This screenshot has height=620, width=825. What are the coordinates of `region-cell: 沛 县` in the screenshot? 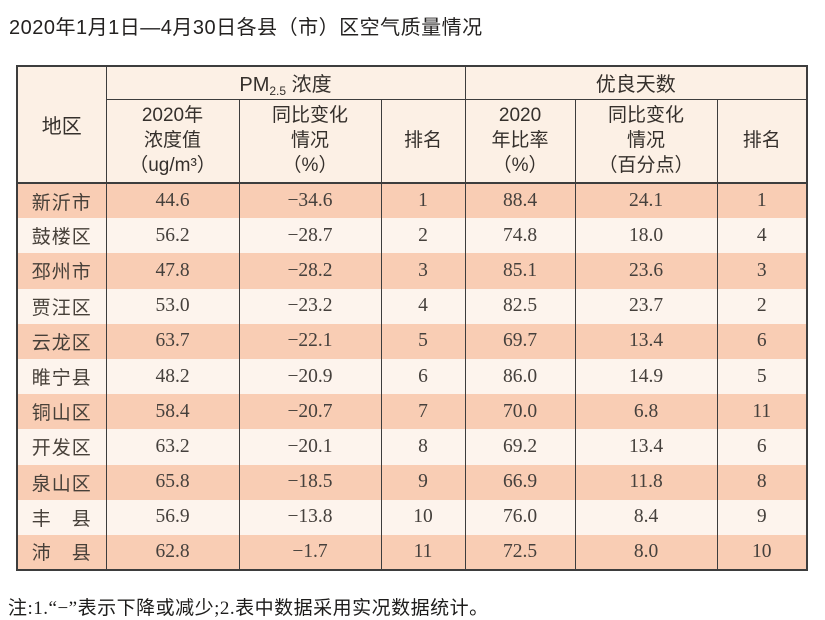 It's located at (61, 552).